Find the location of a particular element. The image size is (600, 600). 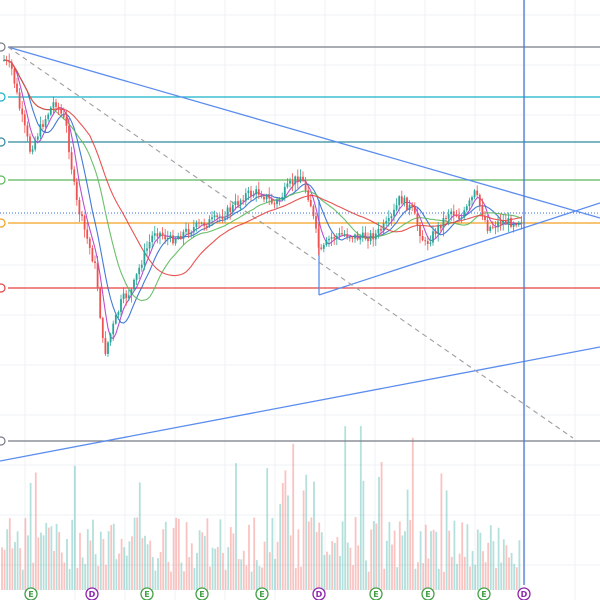

fib-level-top-handle is located at coordinates (3, 47).